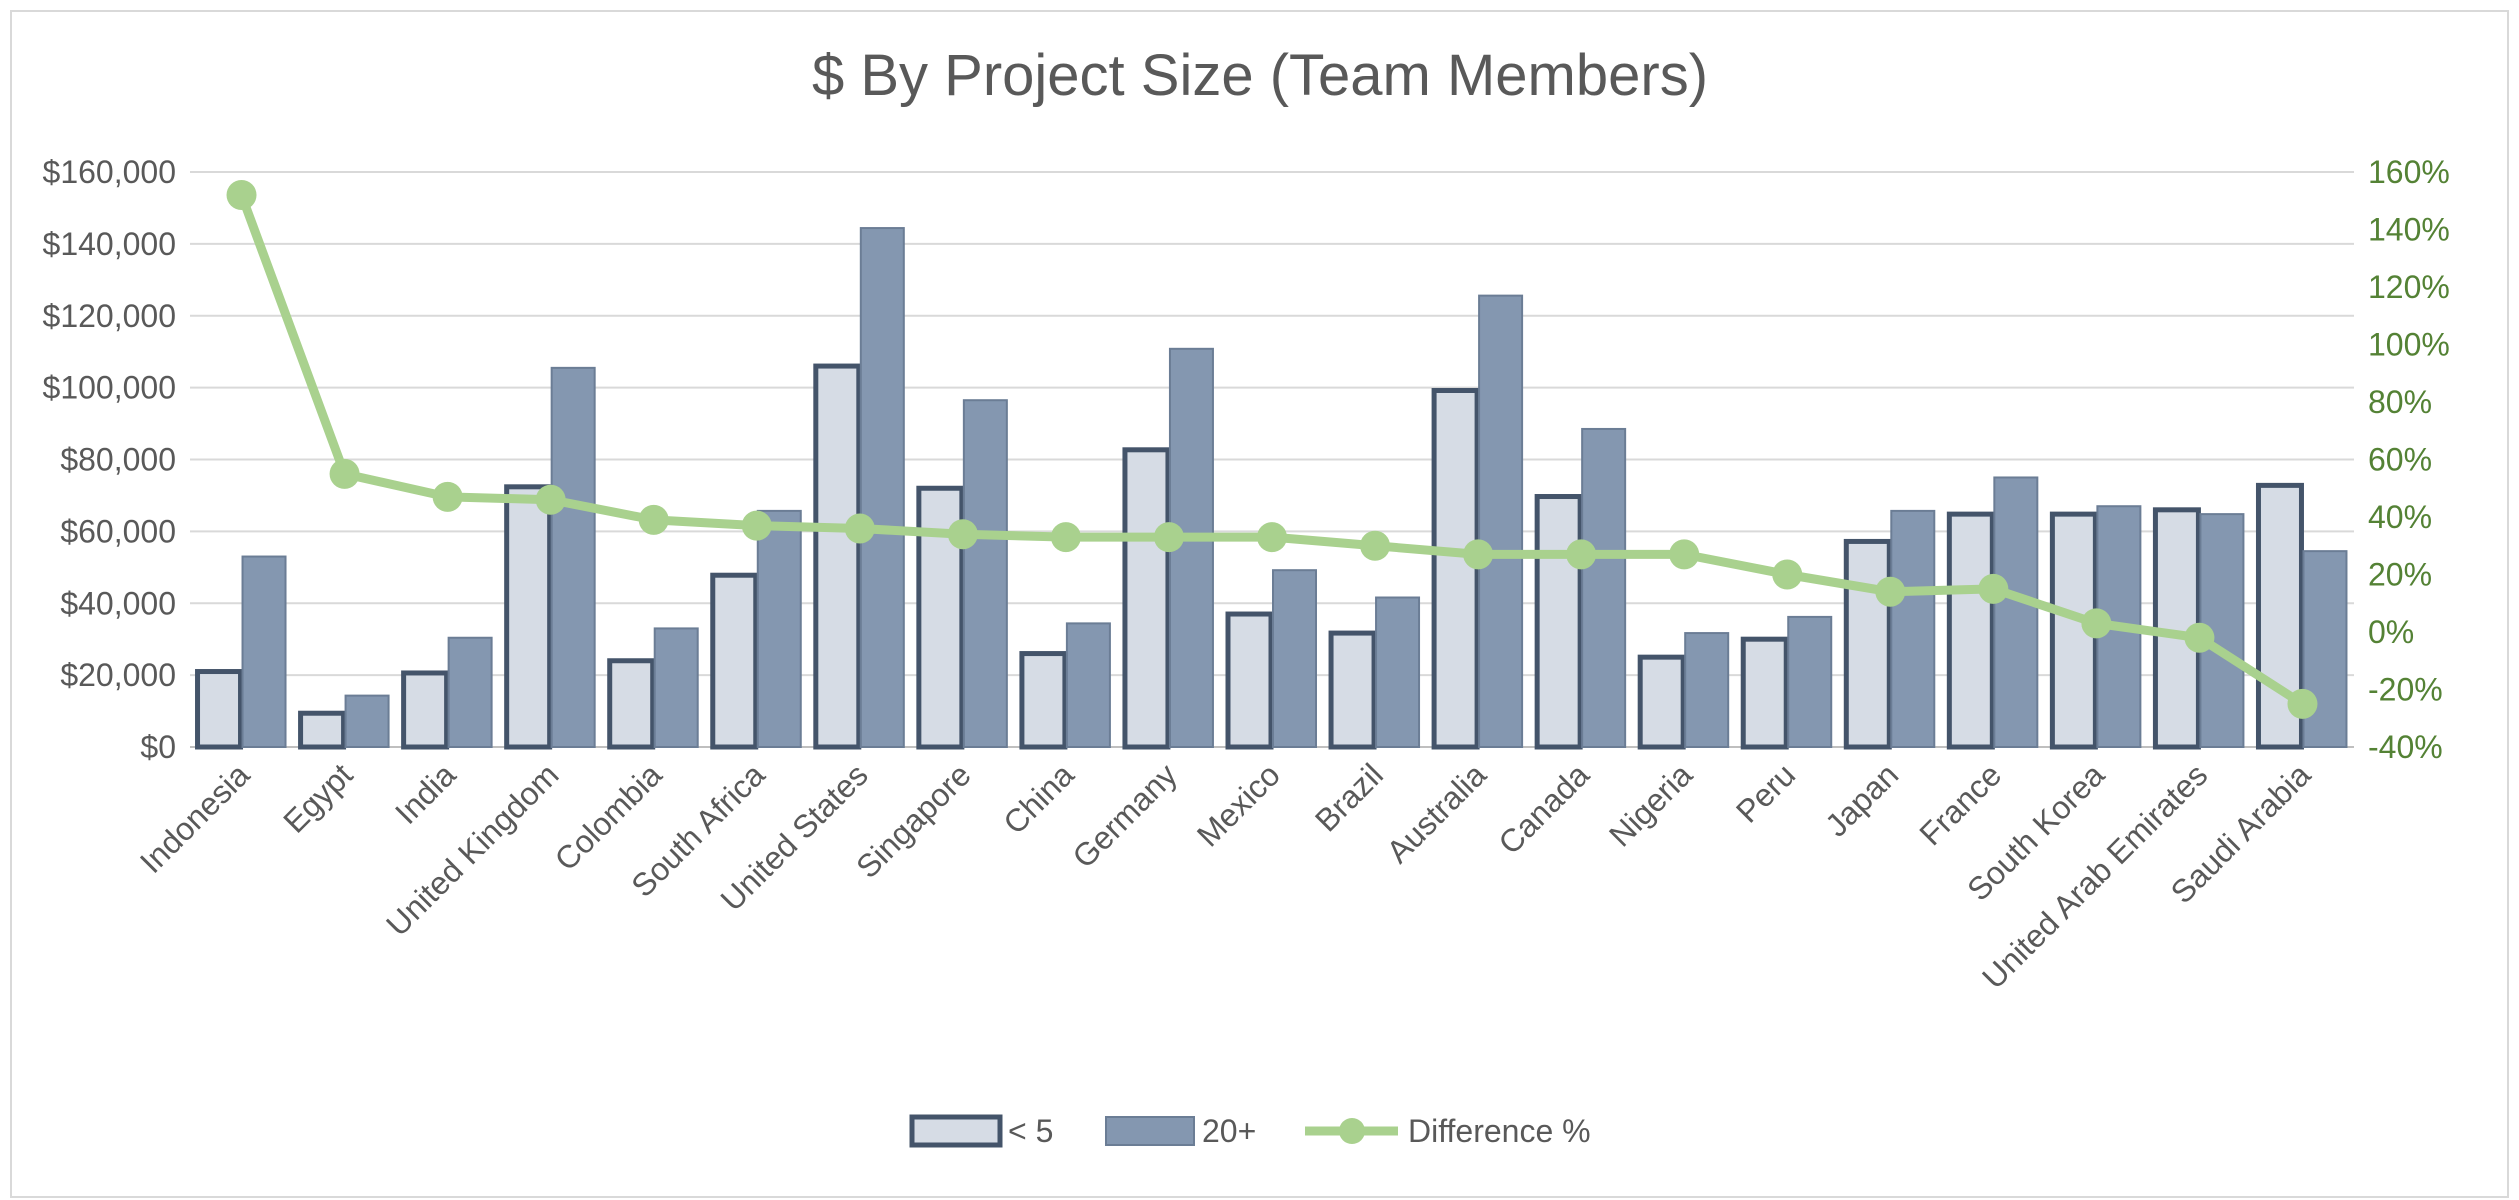 This screenshot has height=1200, width=2519. Describe the element at coordinates (118, 603) in the screenshot. I see `left-axis-tick-label: $40,000` at that location.